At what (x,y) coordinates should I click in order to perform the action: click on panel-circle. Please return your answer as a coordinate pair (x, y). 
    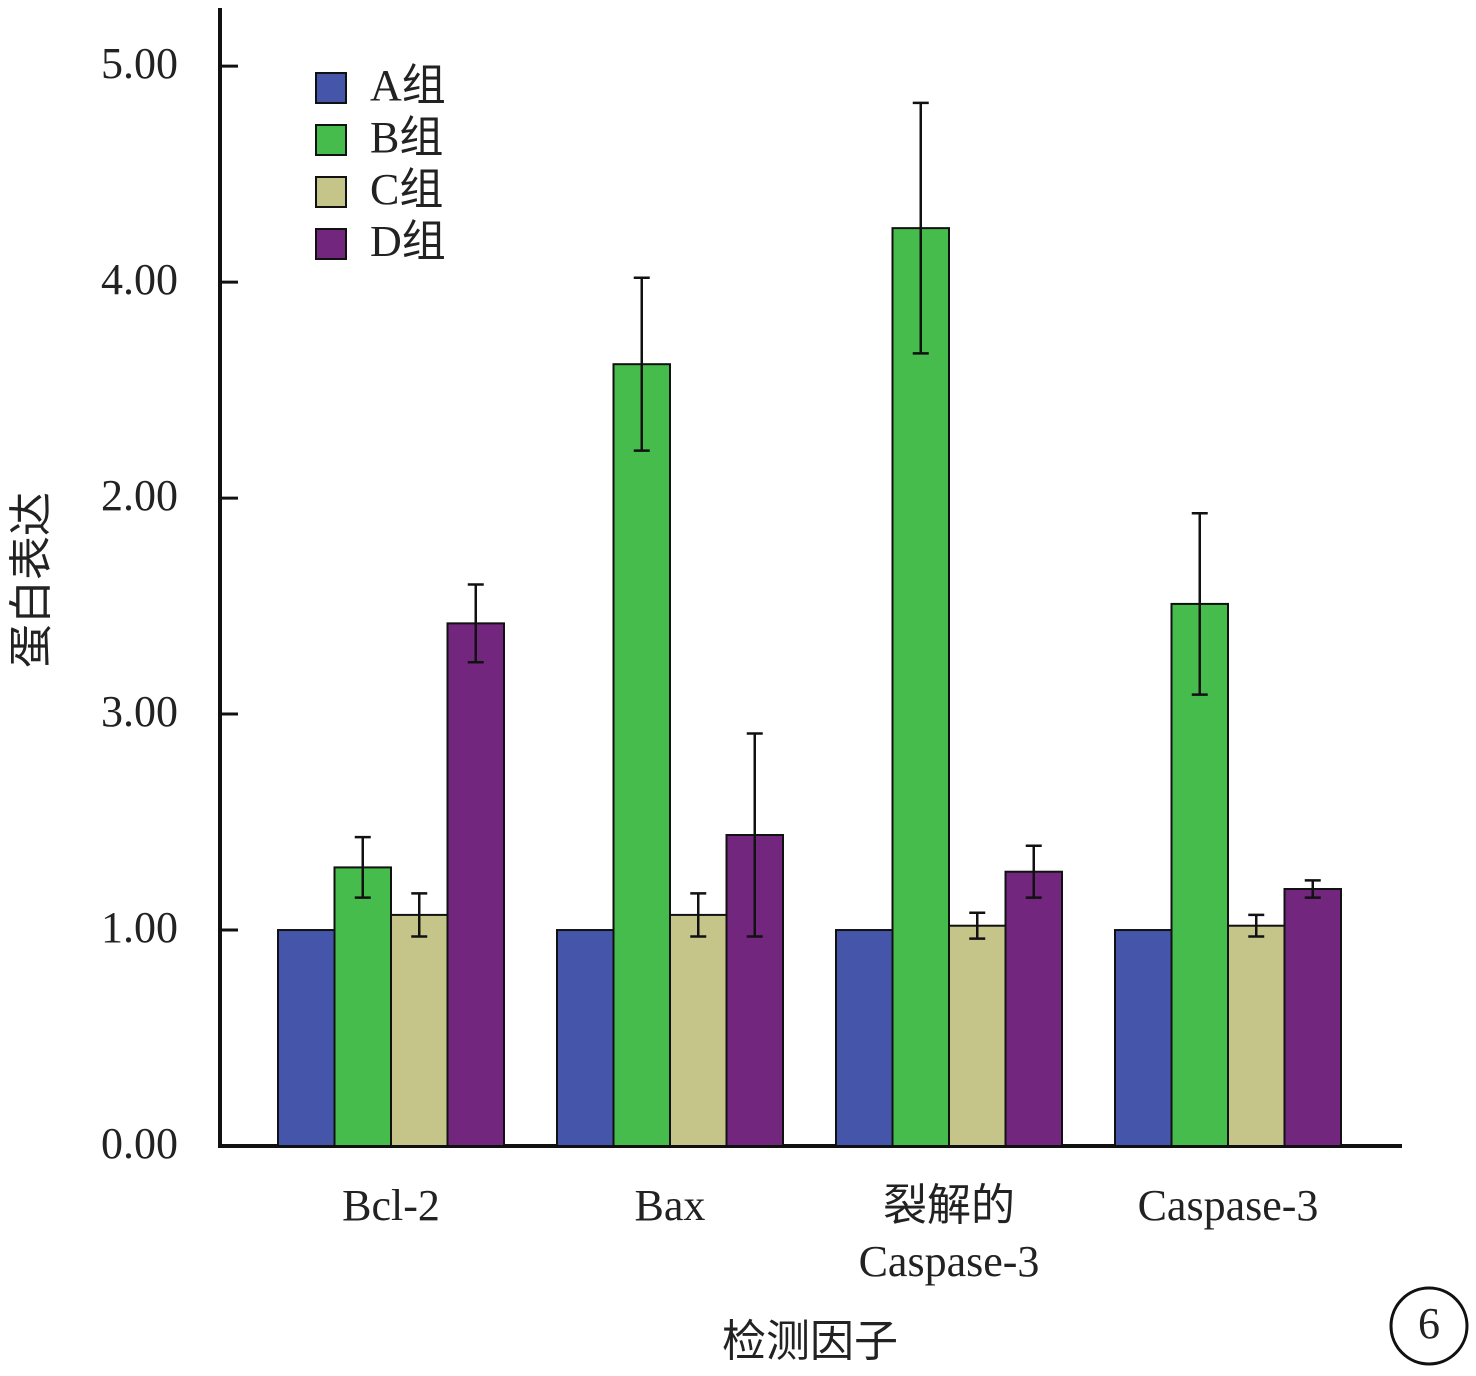
    Looking at the image, I should click on (1429, 1326).